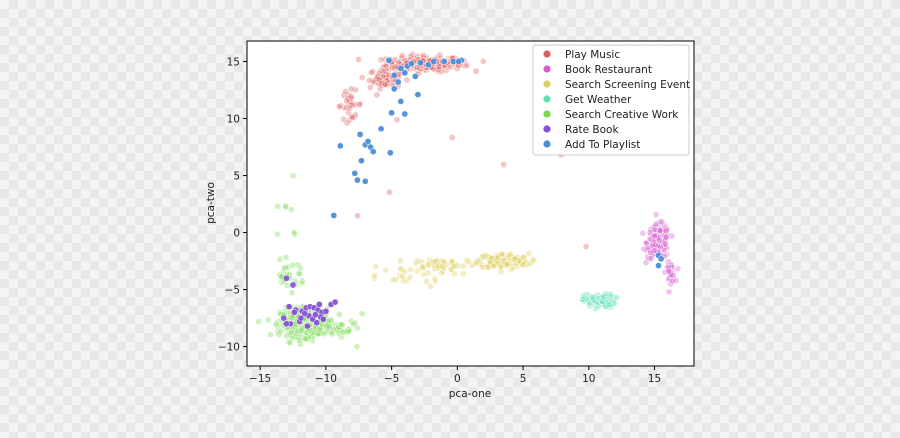 This screenshot has height=438, width=900. Describe the element at coordinates (326, 379) in the screenshot. I see `x-tick-label: −10` at that location.